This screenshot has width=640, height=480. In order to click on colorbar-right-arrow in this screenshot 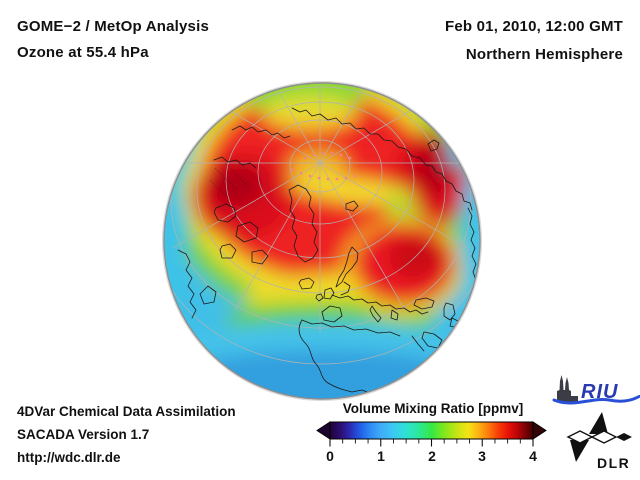, I will do `click(539, 430)`.